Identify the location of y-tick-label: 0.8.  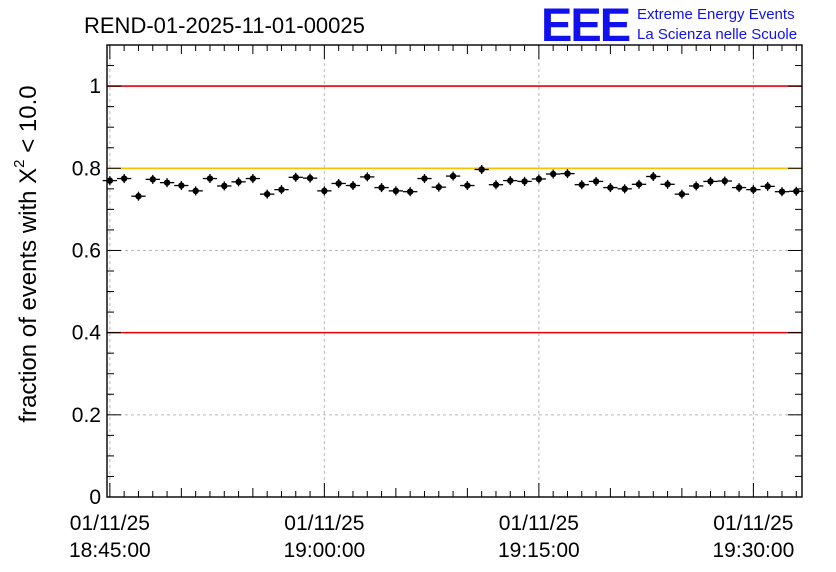
(86, 168).